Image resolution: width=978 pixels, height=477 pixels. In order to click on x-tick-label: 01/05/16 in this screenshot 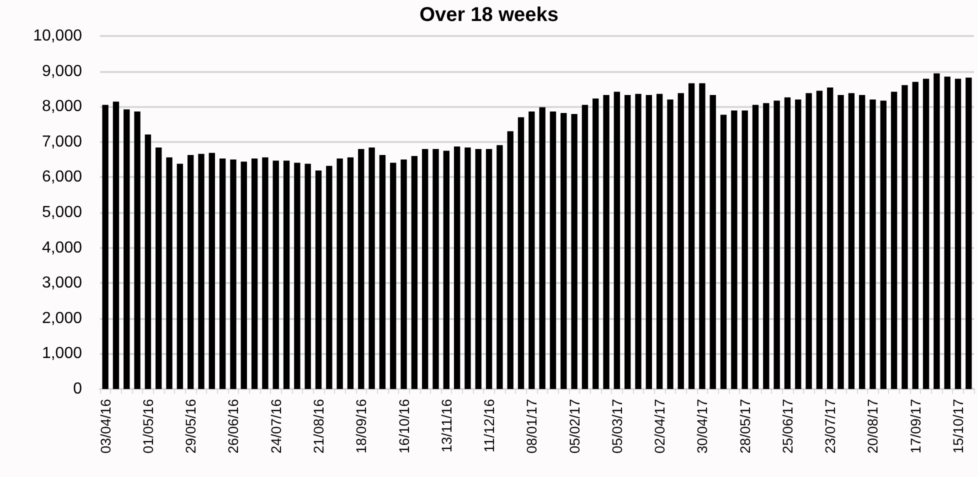, I will do `click(148, 426)`.